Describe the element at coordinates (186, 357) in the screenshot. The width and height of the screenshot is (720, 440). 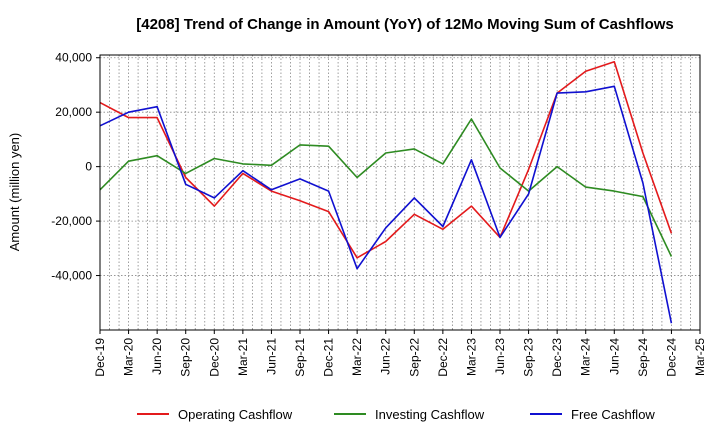
I see `x-tick-label: Sep-20` at that location.